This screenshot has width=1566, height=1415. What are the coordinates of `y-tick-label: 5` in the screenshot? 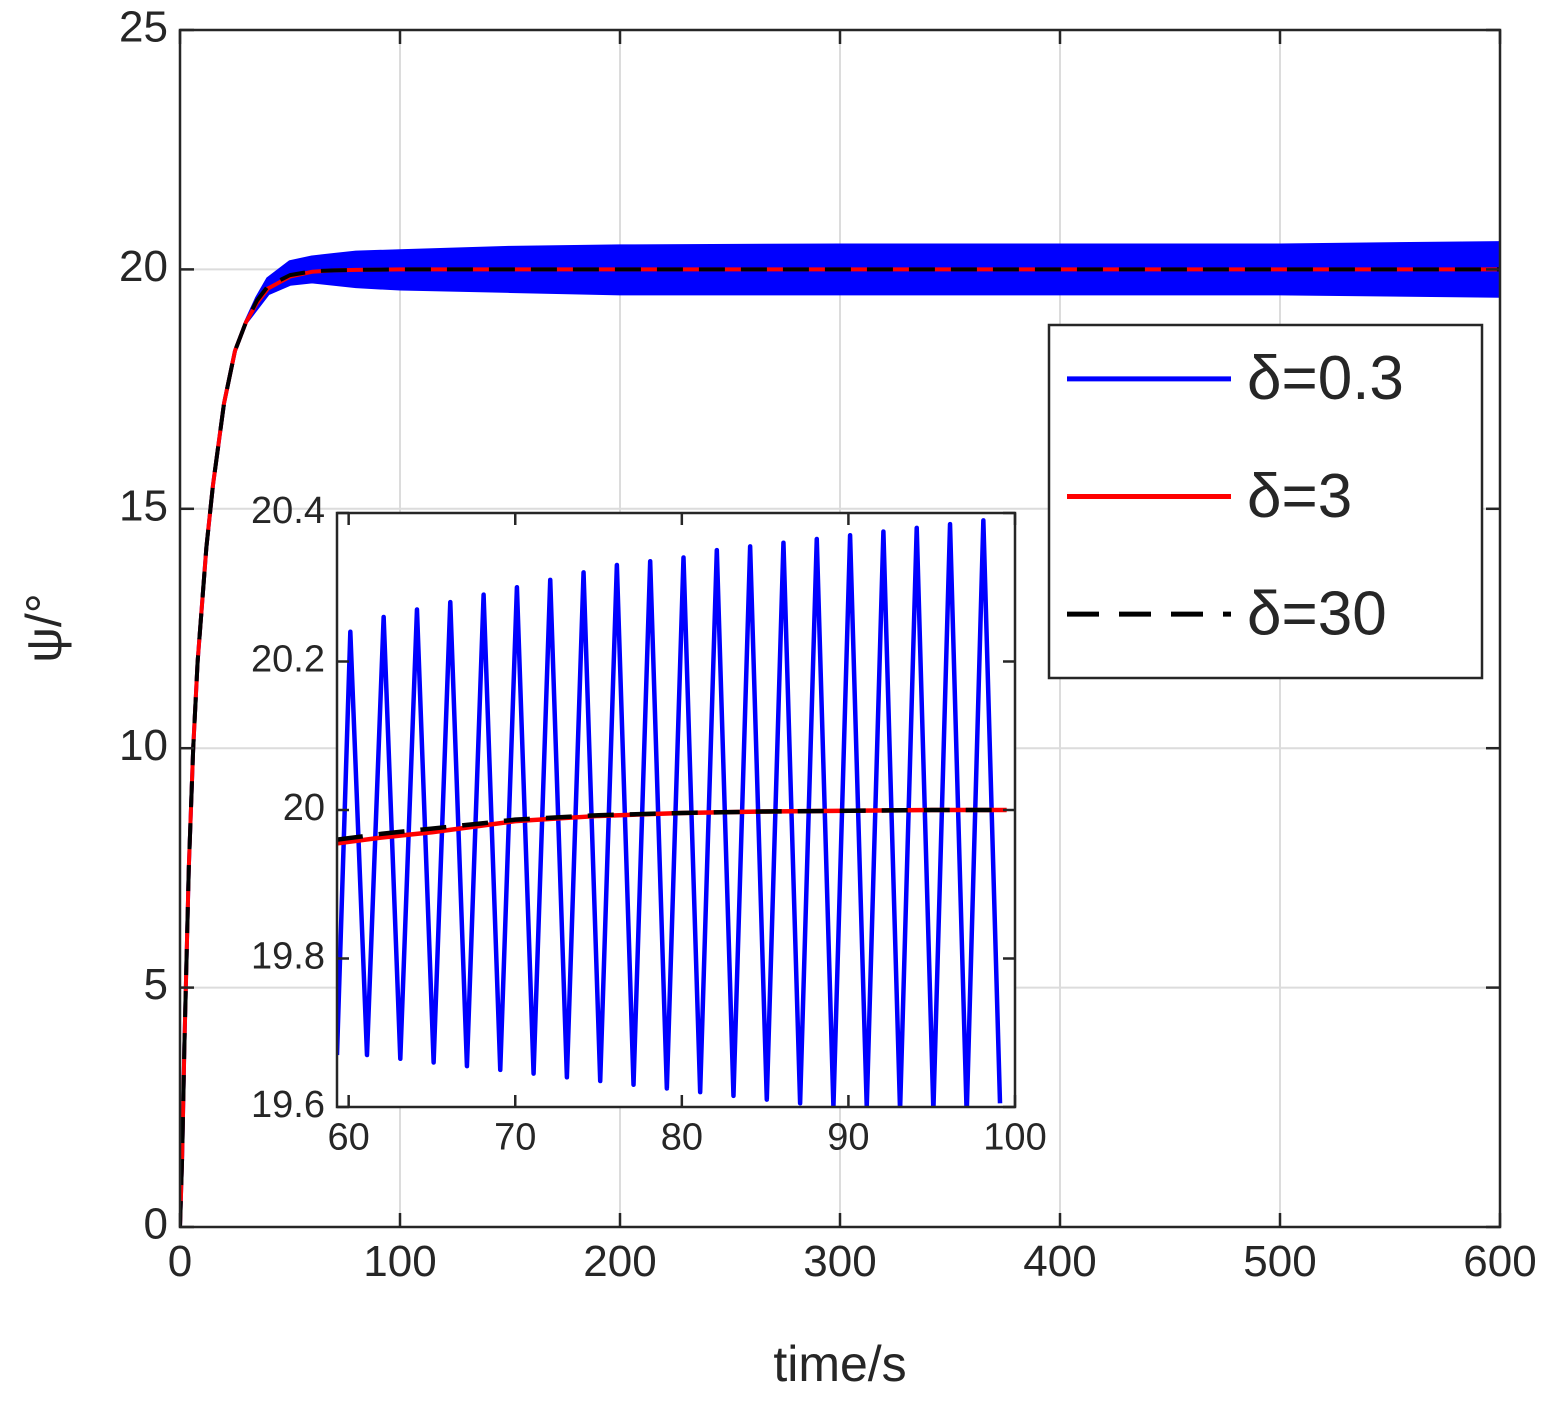 It's located at (156, 984).